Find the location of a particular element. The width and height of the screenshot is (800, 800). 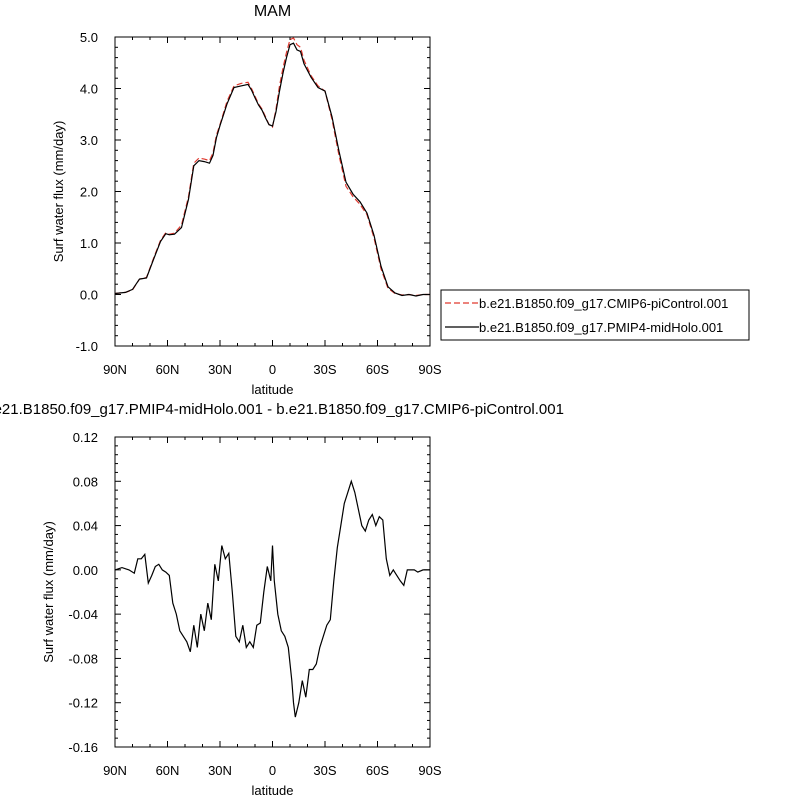

y-tick-label: -0.16 is located at coordinates (83, 747).